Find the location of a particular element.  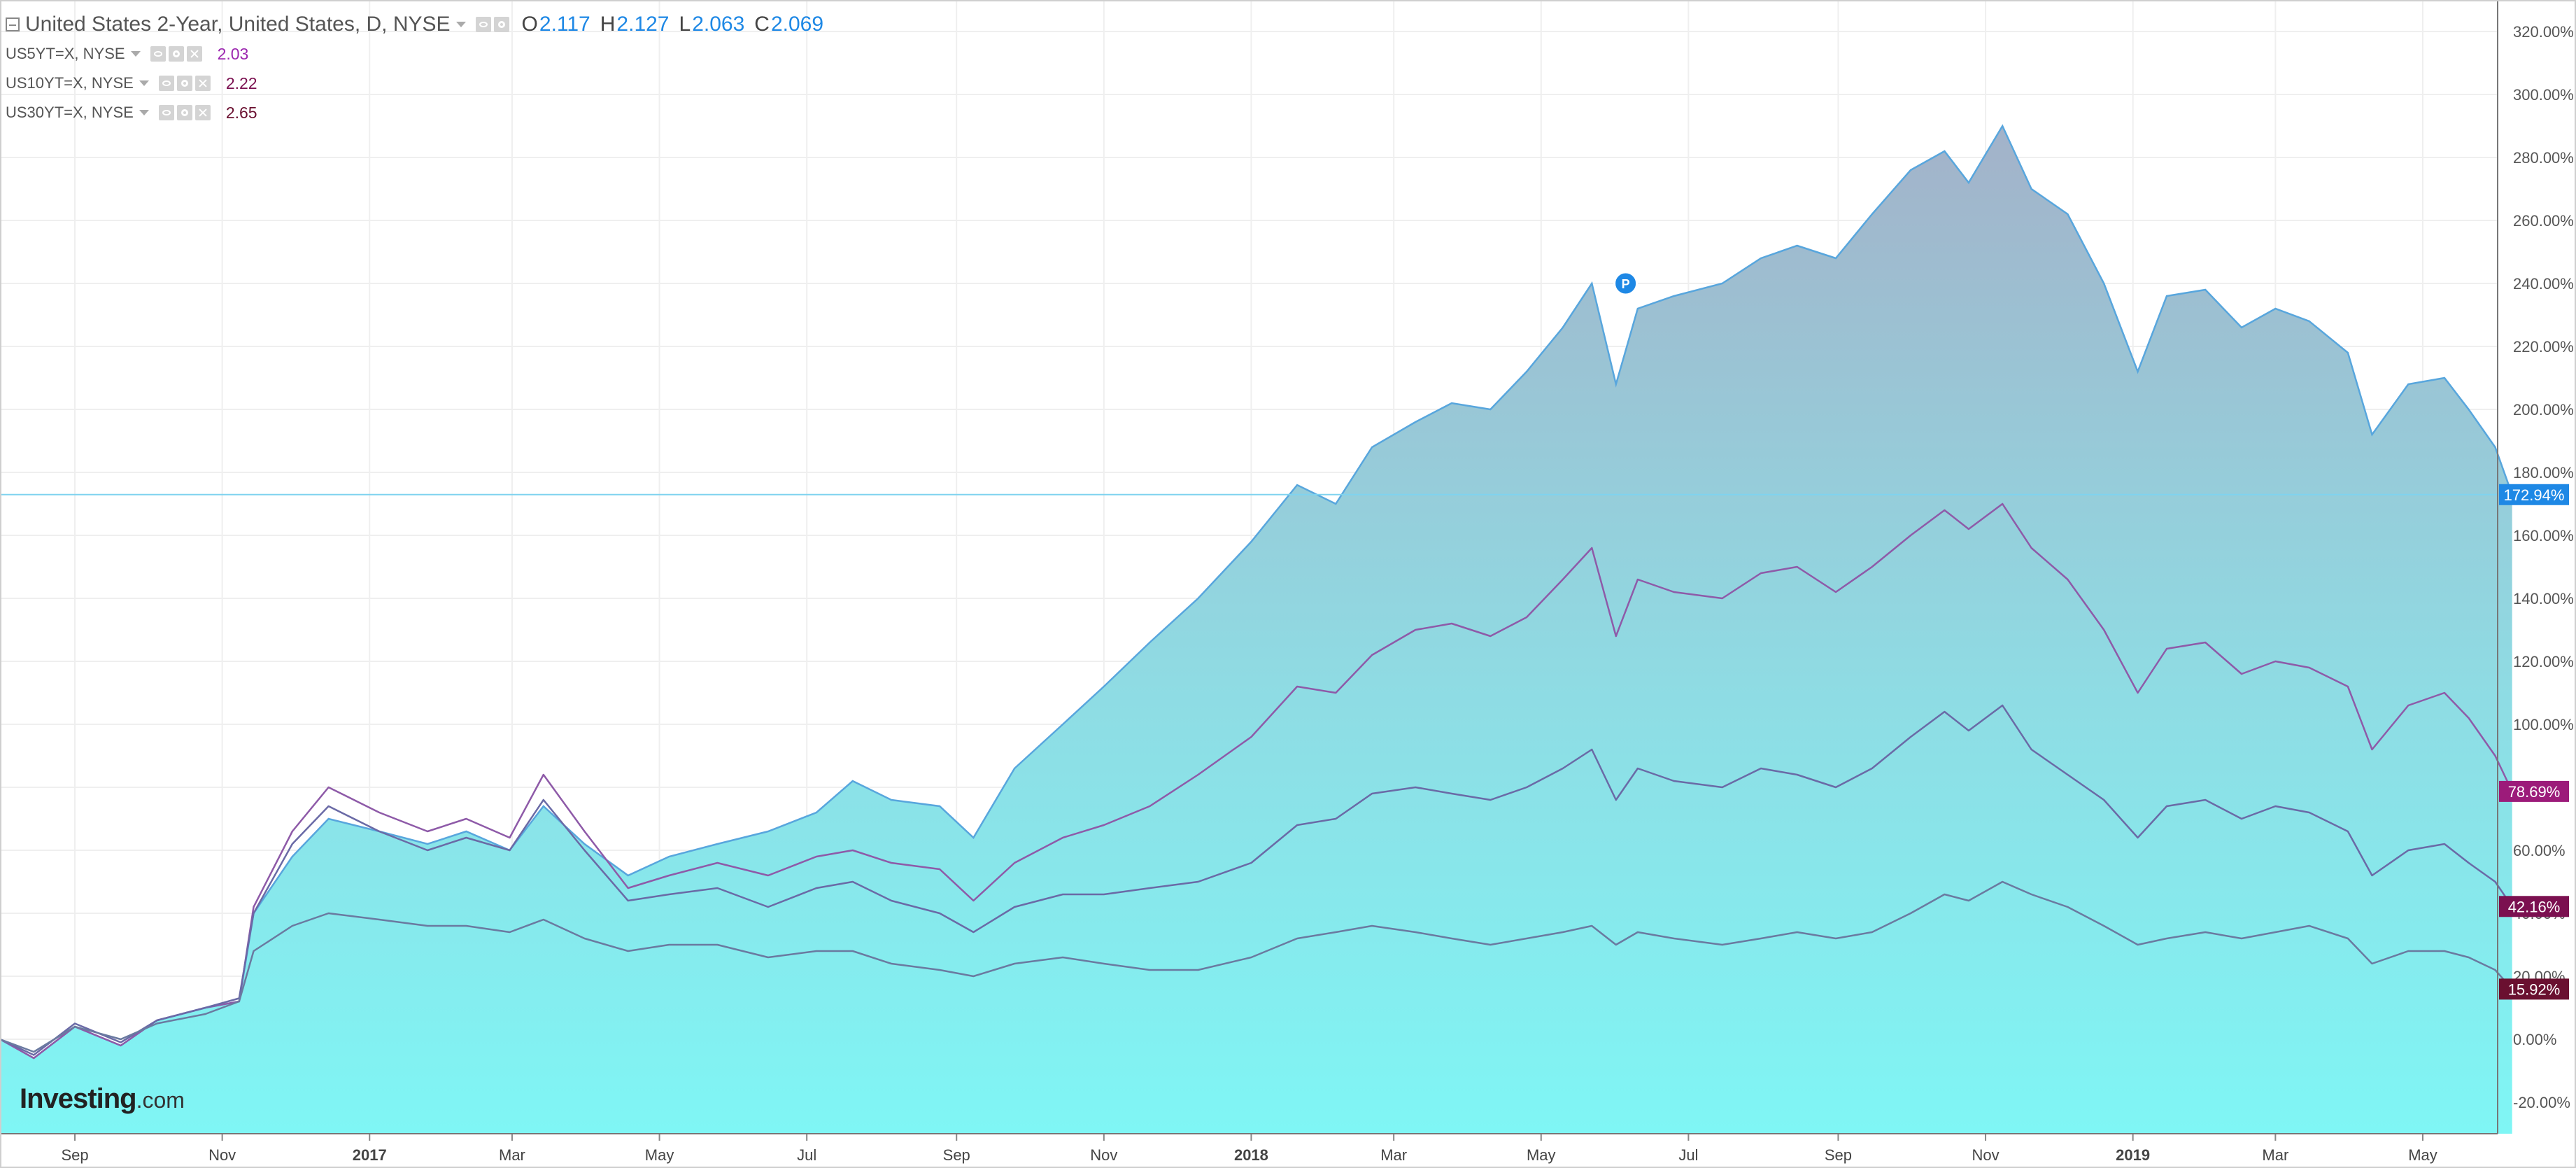

y-tick-label: 140.00% is located at coordinates (2543, 598).